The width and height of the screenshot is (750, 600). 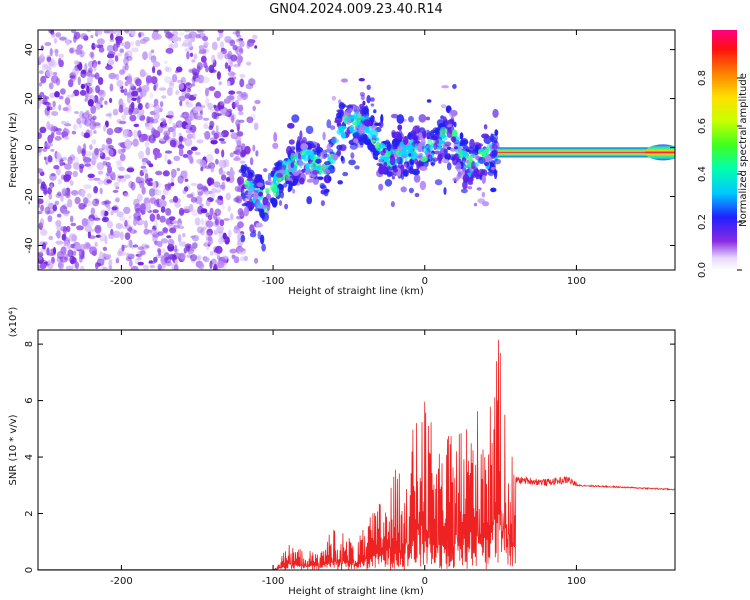 What do you see at coordinates (29, 49) in the screenshot?
I see `y-tick-label: 40` at bounding box center [29, 49].